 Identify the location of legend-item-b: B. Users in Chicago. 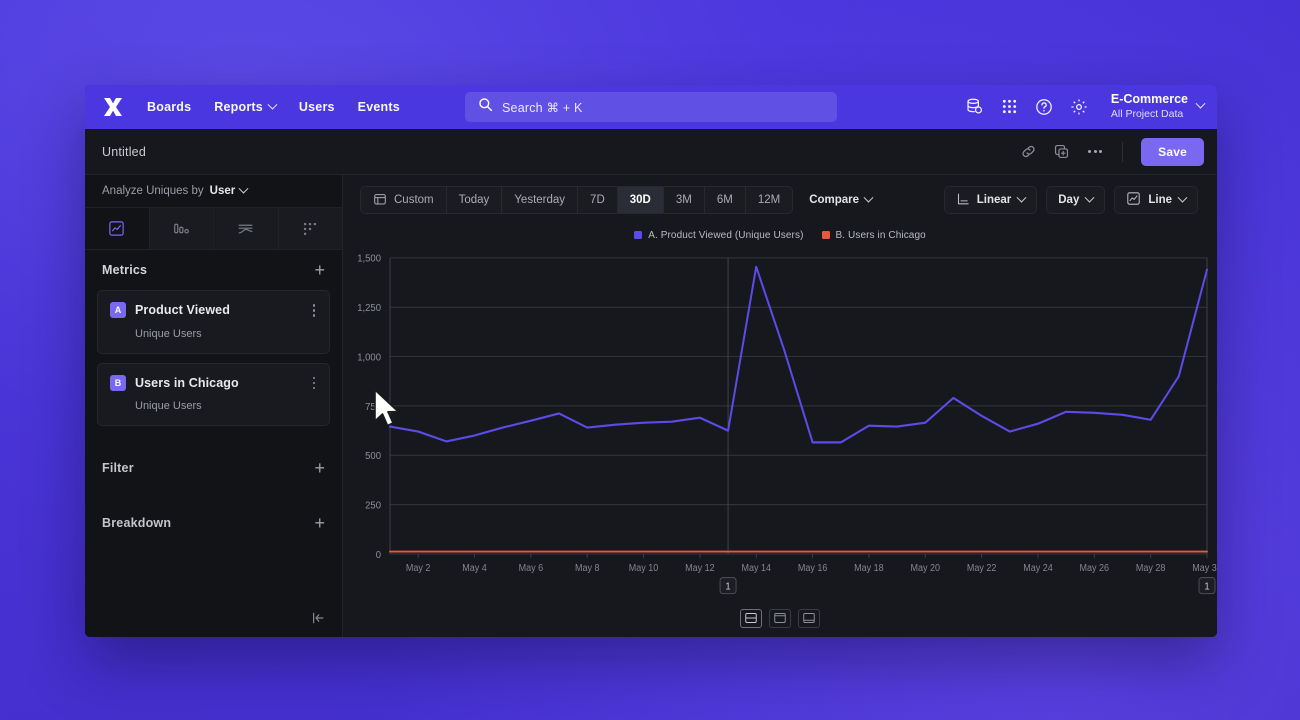
(873, 235).